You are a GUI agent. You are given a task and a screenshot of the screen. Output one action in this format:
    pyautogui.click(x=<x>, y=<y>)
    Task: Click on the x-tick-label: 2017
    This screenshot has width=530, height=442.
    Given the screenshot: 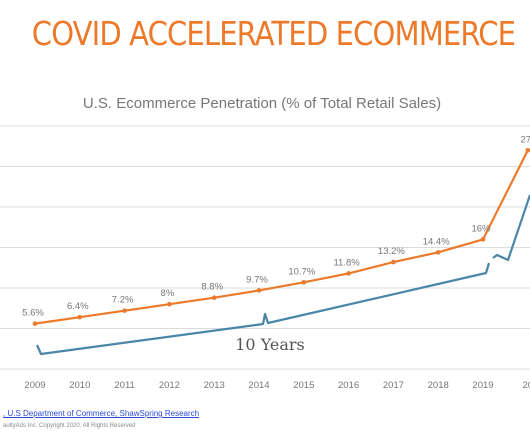 What is the action you would take?
    pyautogui.click(x=393, y=385)
    